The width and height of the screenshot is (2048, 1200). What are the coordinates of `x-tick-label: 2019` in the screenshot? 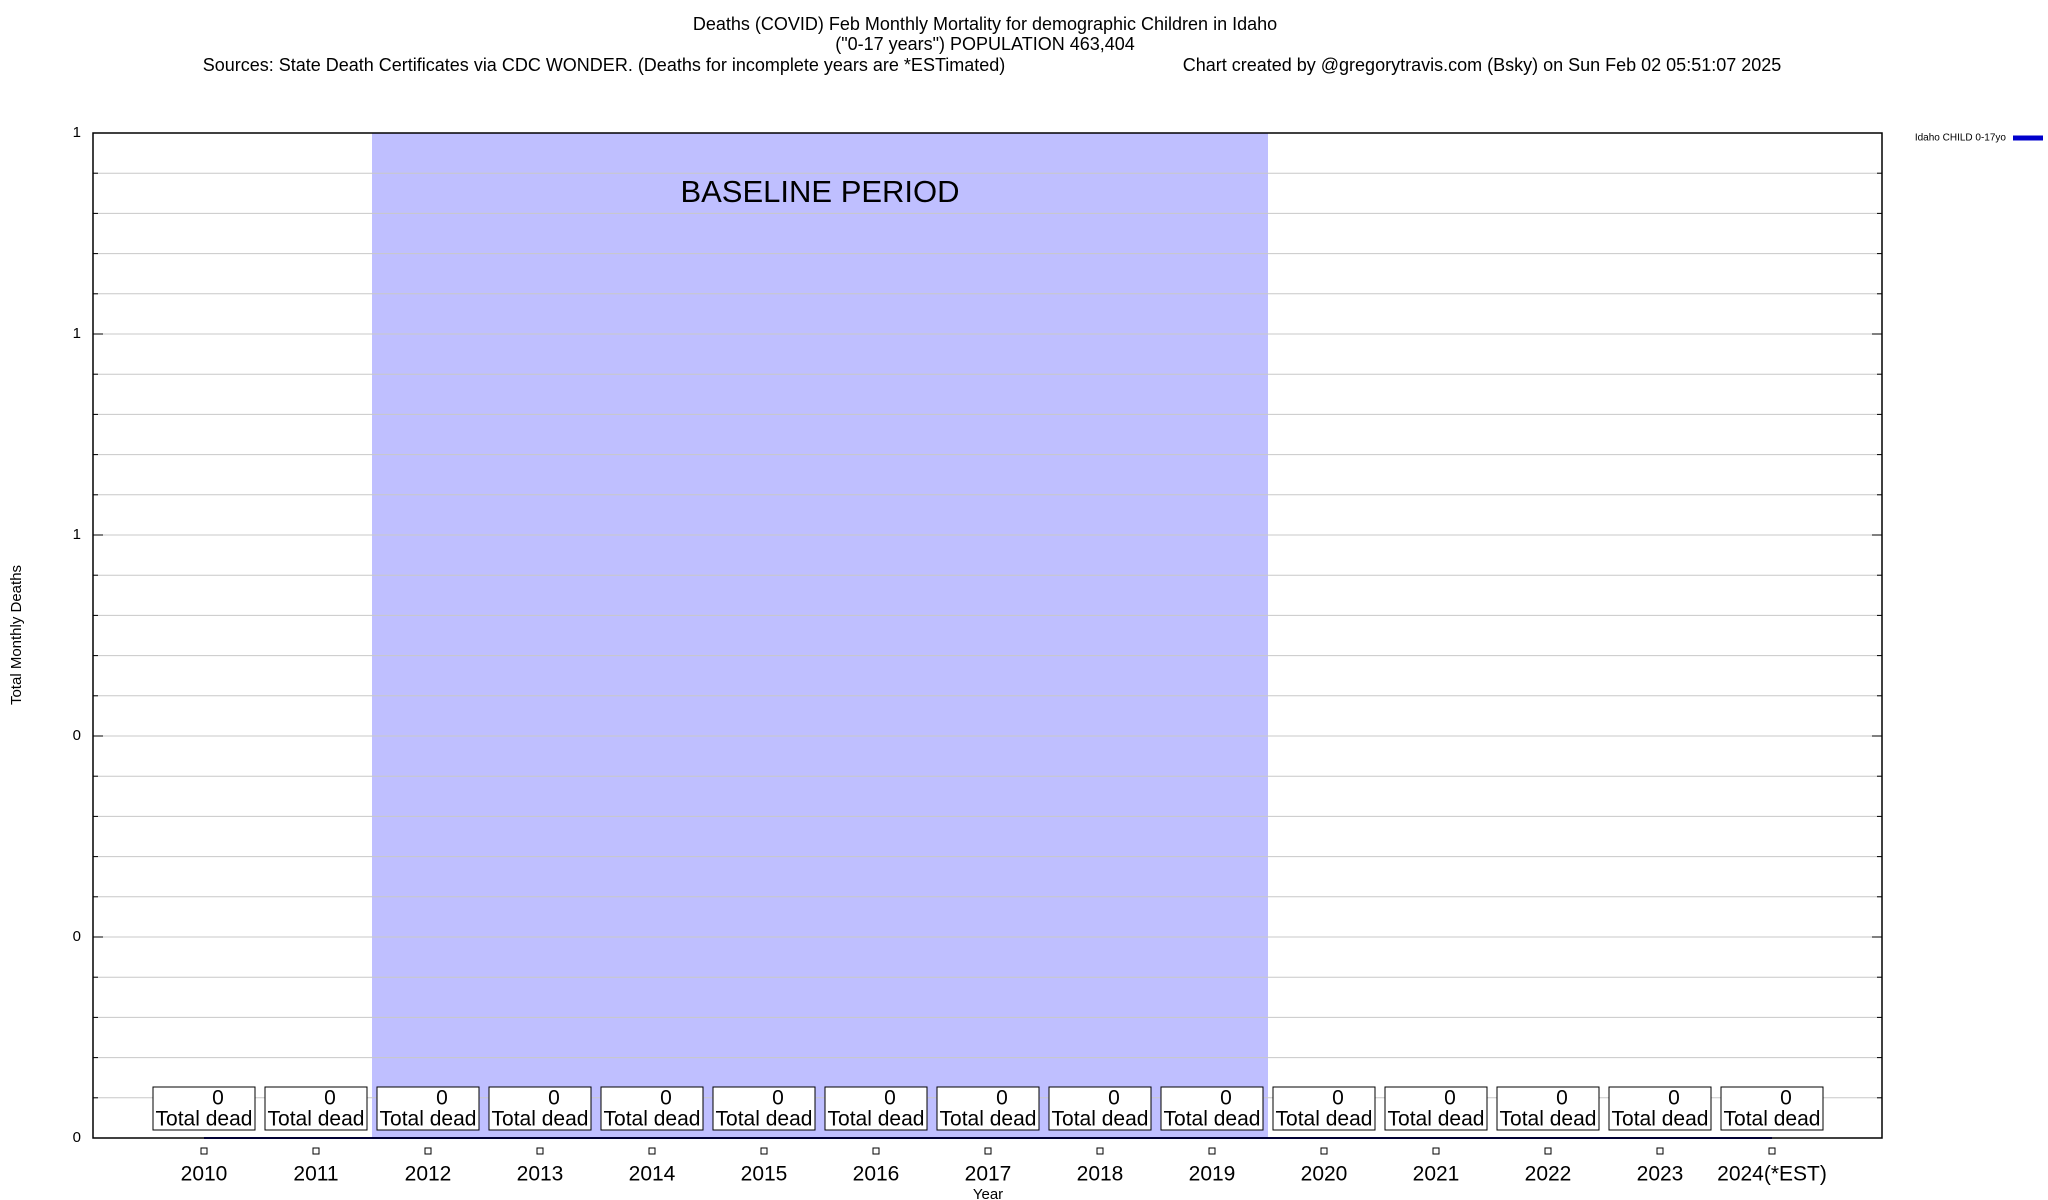 It's located at (1212, 1174).